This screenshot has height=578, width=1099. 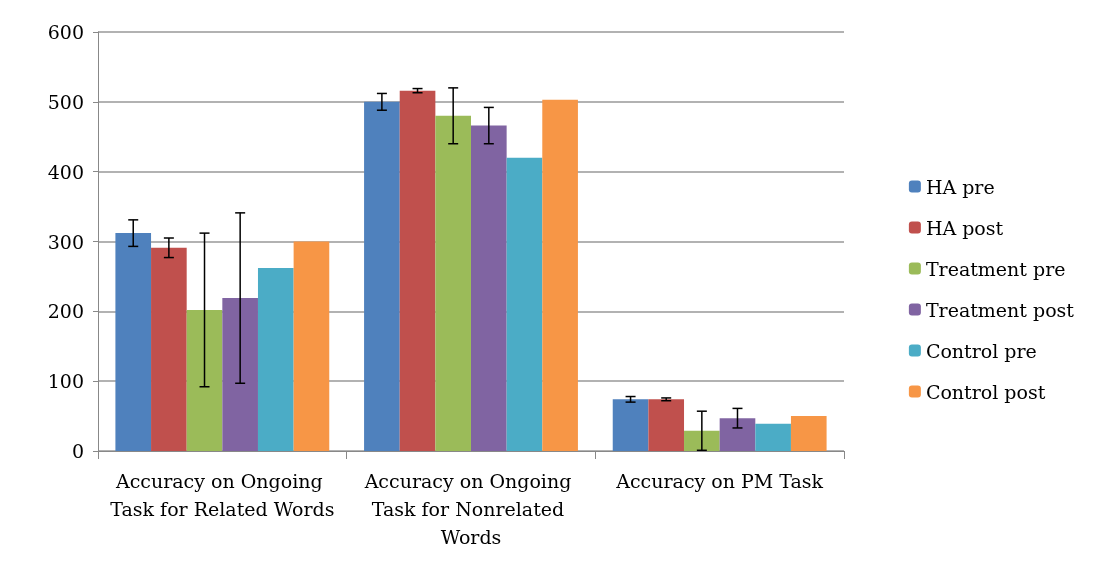 What do you see at coordinates (960, 186) in the screenshot?
I see `legend-label: HA pre` at bounding box center [960, 186].